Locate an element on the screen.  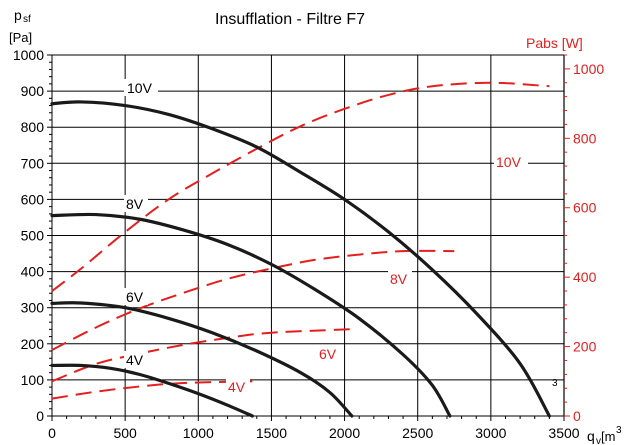
y-tick-labels: 0 100 200 300 400 500 600 700 800 900 1000 is located at coordinates (28, 235).